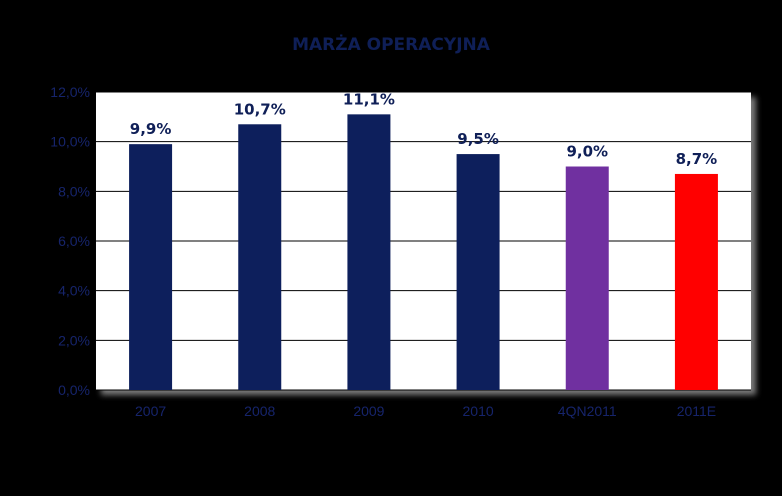 The height and width of the screenshot is (496, 782). Describe the element at coordinates (425, 411) in the screenshot. I see `x-axis-ticks: 2007 2008 2009 2010 4QN2011 2011E` at that location.